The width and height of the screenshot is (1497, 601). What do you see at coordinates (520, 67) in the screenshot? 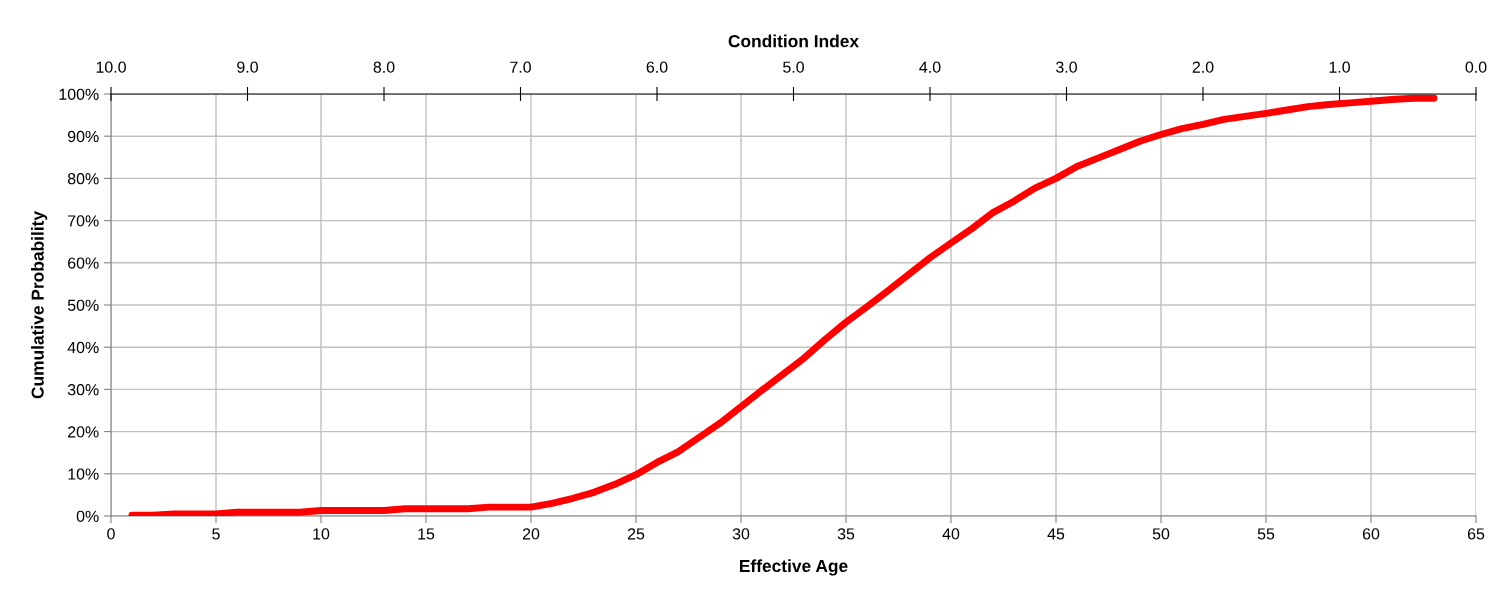
I see `x2-tick-label: 7.0` at bounding box center [520, 67].